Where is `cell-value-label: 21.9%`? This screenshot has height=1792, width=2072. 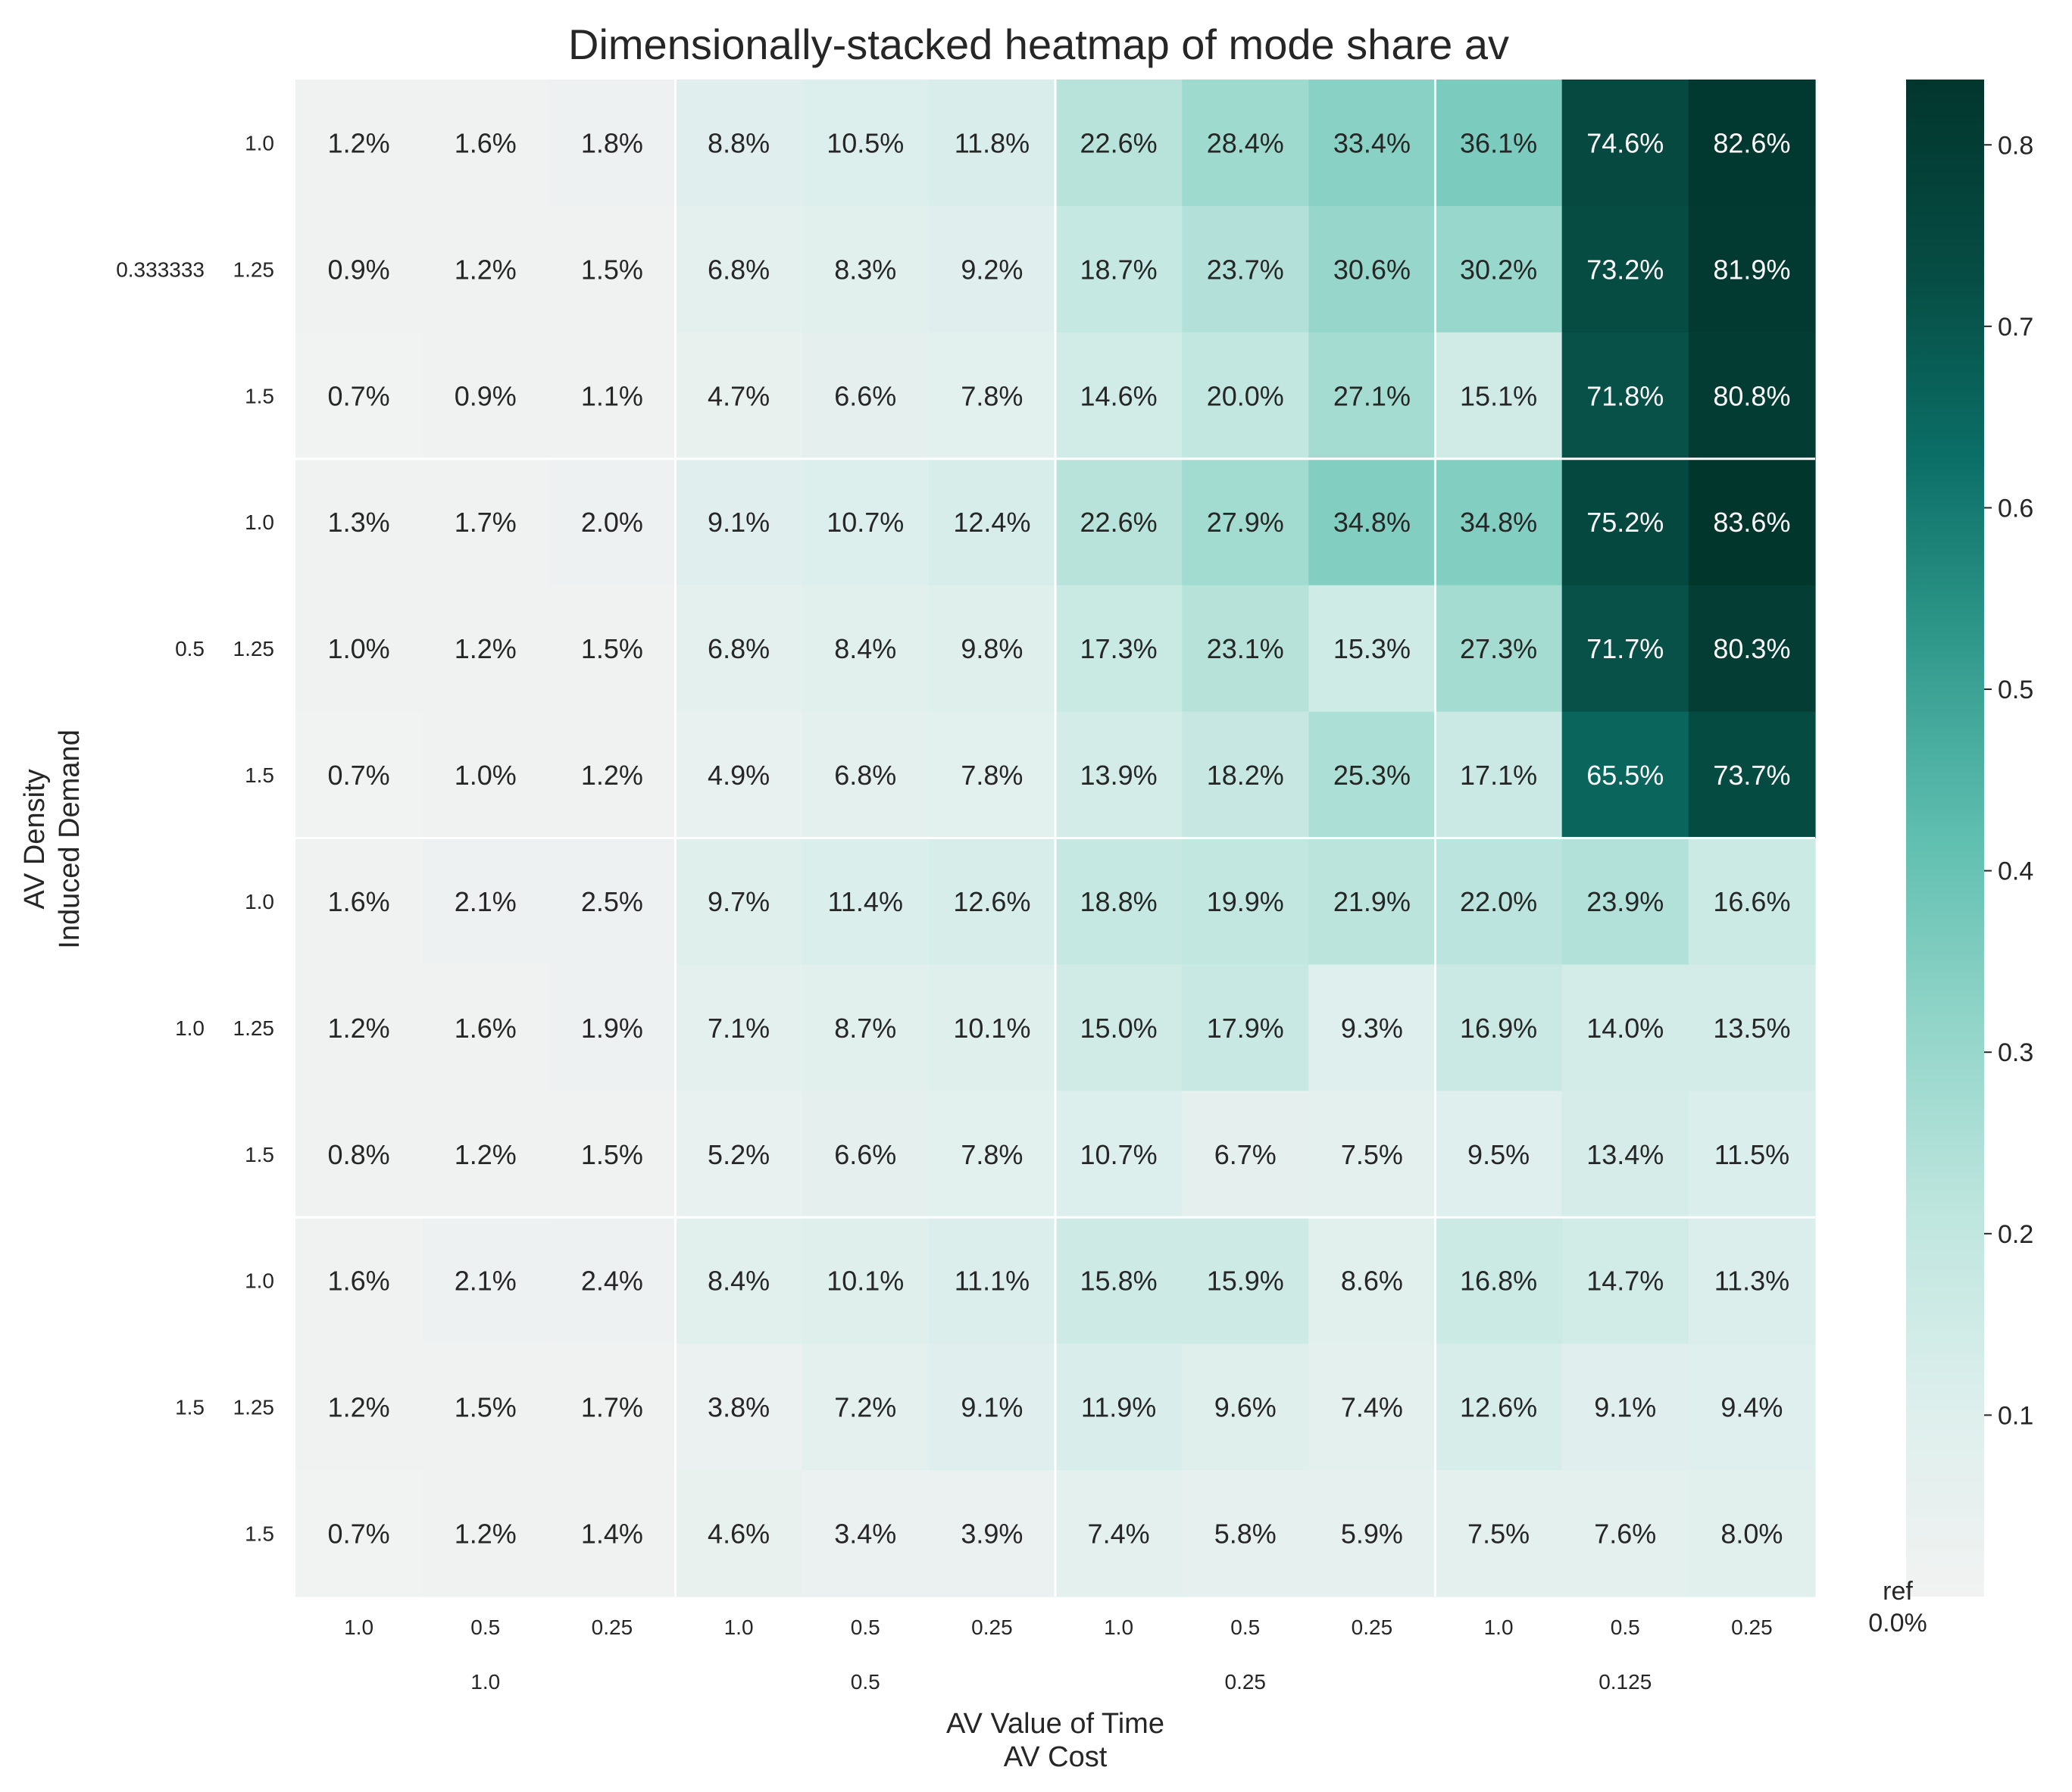 cell-value-label: 21.9% is located at coordinates (1372, 901).